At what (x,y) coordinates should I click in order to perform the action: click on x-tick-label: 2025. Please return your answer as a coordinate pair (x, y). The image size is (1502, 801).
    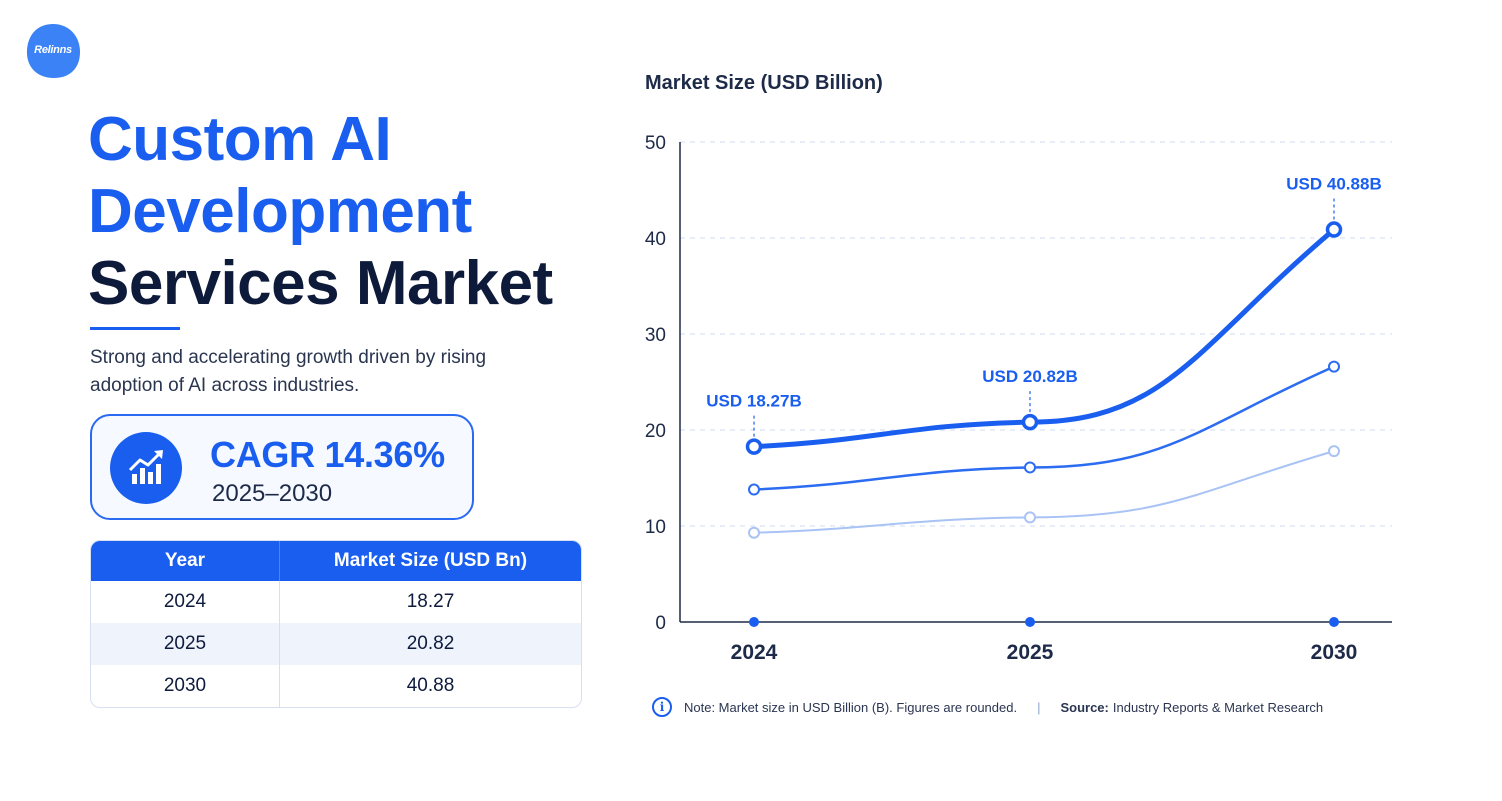
    Looking at the image, I should click on (1030, 652).